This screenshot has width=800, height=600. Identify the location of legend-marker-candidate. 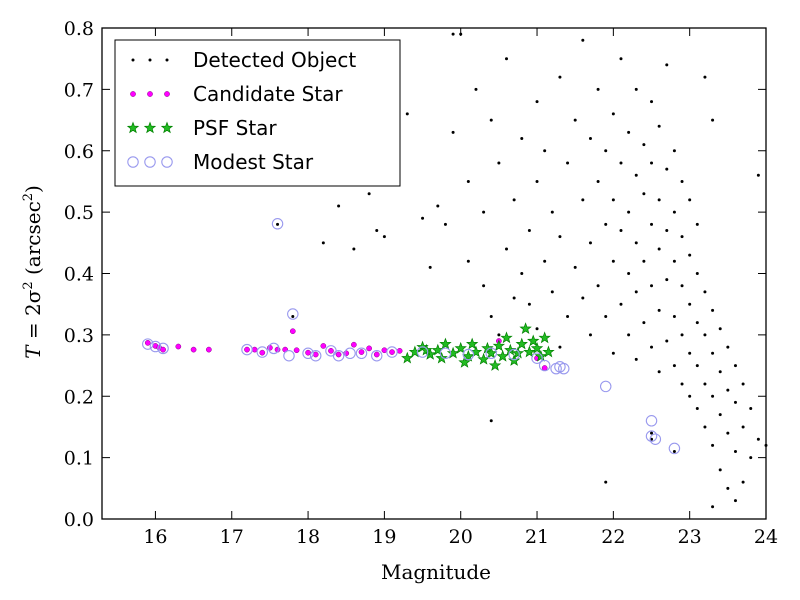
(133, 94).